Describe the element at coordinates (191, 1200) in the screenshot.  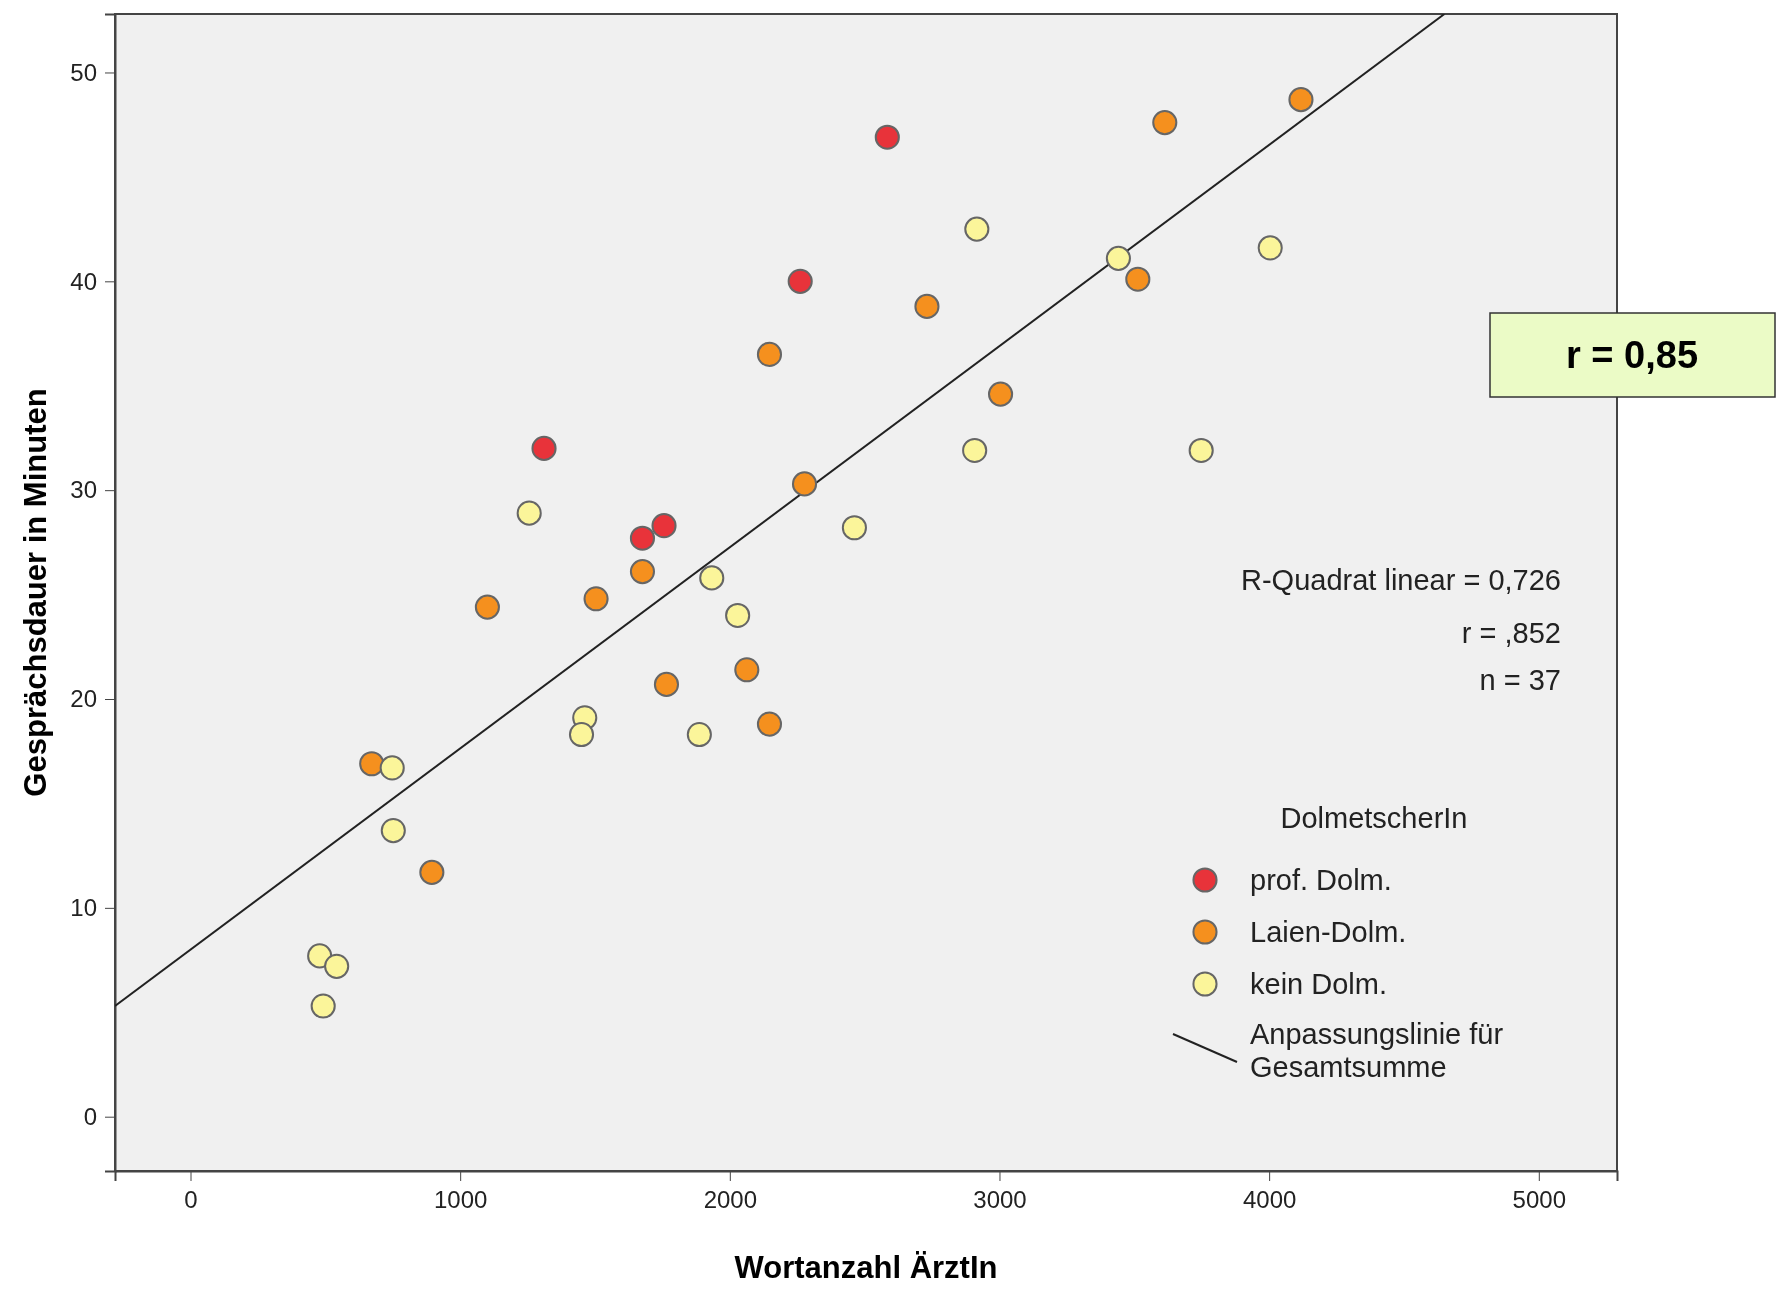
I see `x-tick-label: 0` at that location.